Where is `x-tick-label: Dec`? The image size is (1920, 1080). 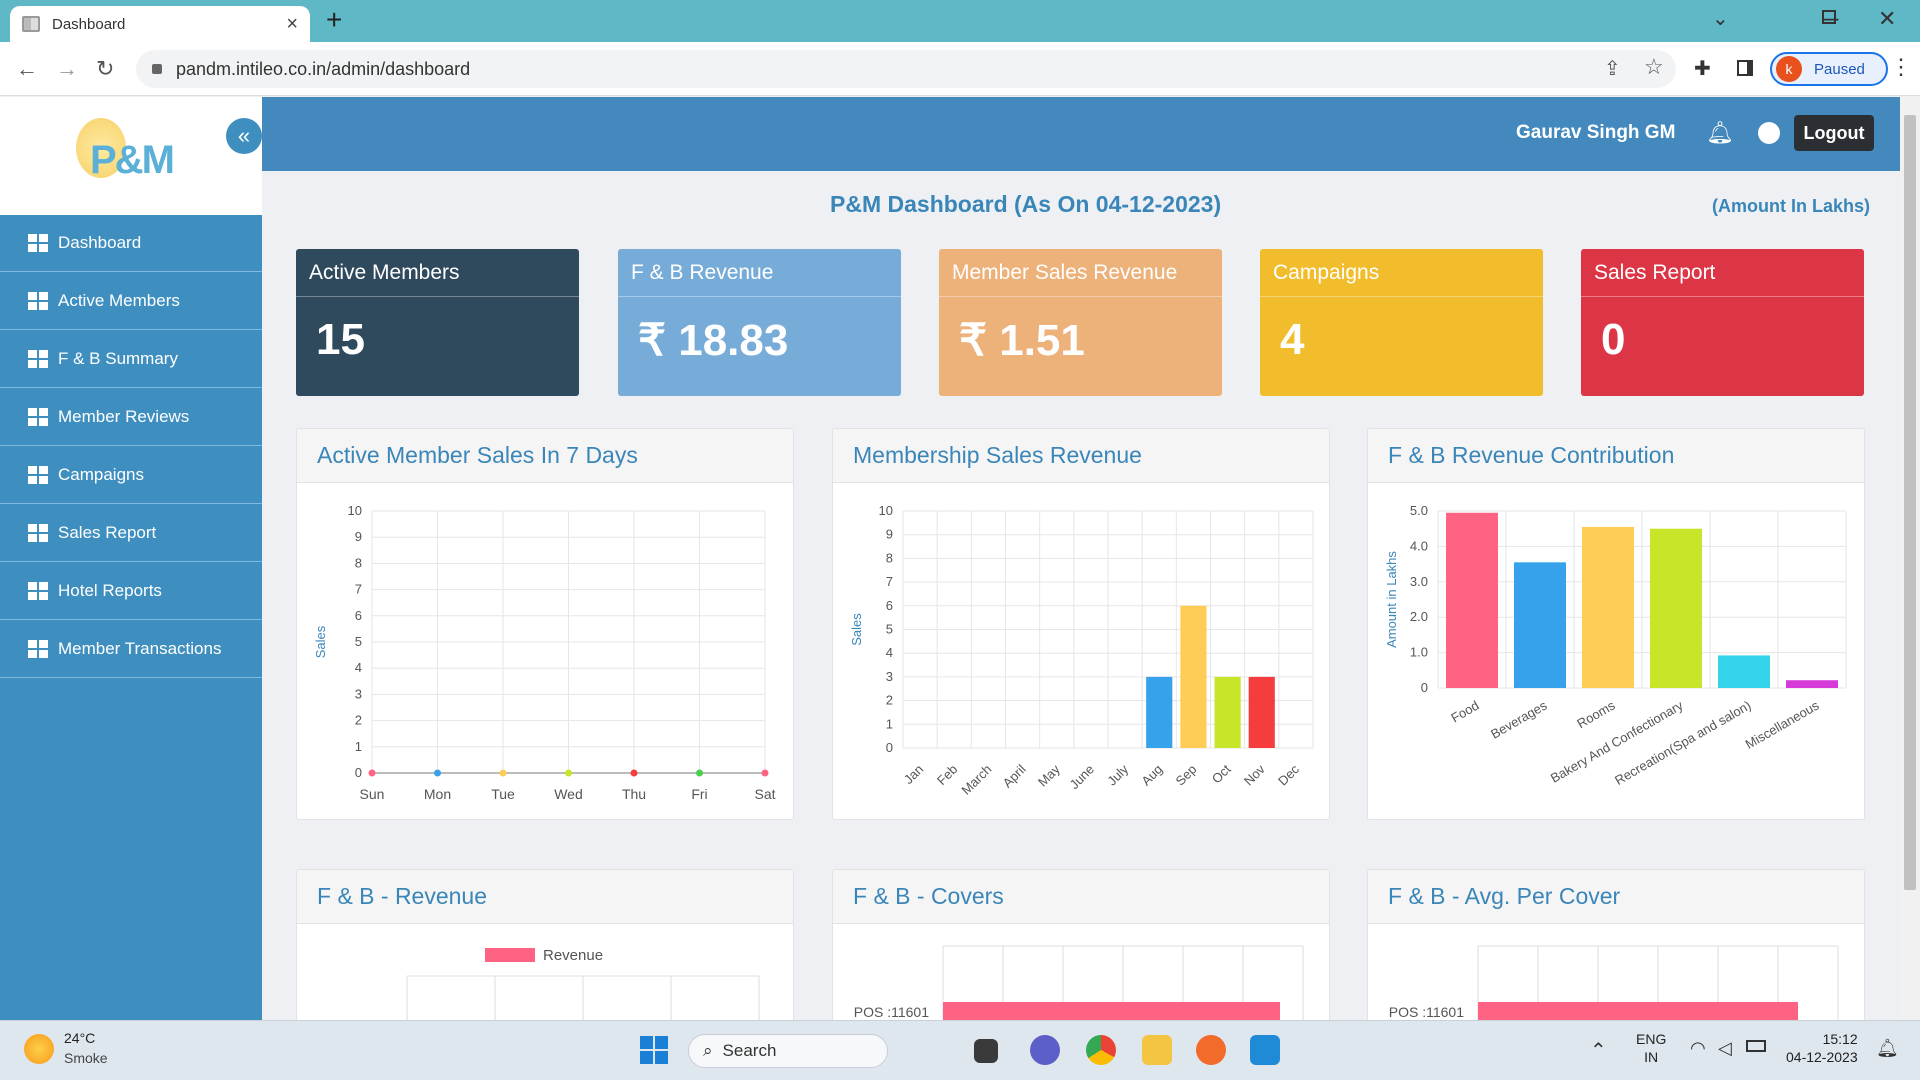
x-tick-label: Dec is located at coordinates (1288, 774).